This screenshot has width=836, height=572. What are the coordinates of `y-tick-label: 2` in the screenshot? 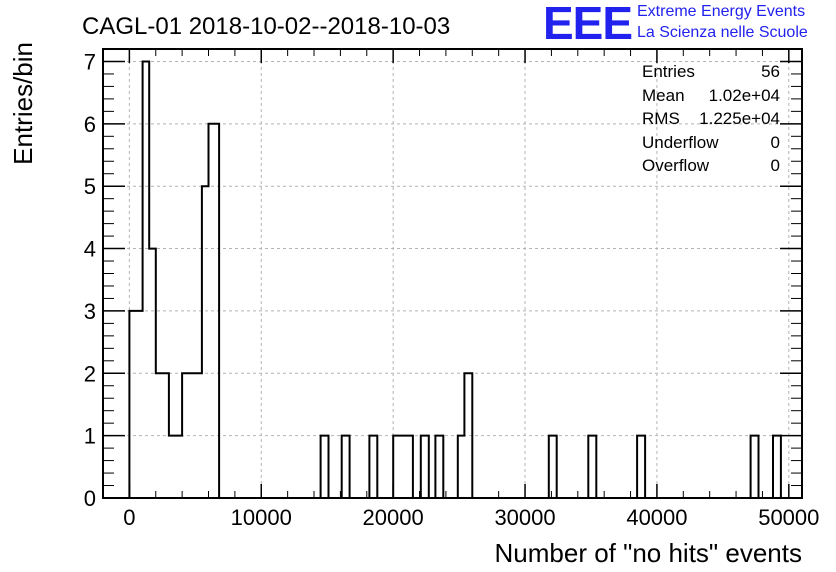 It's located at (90, 373).